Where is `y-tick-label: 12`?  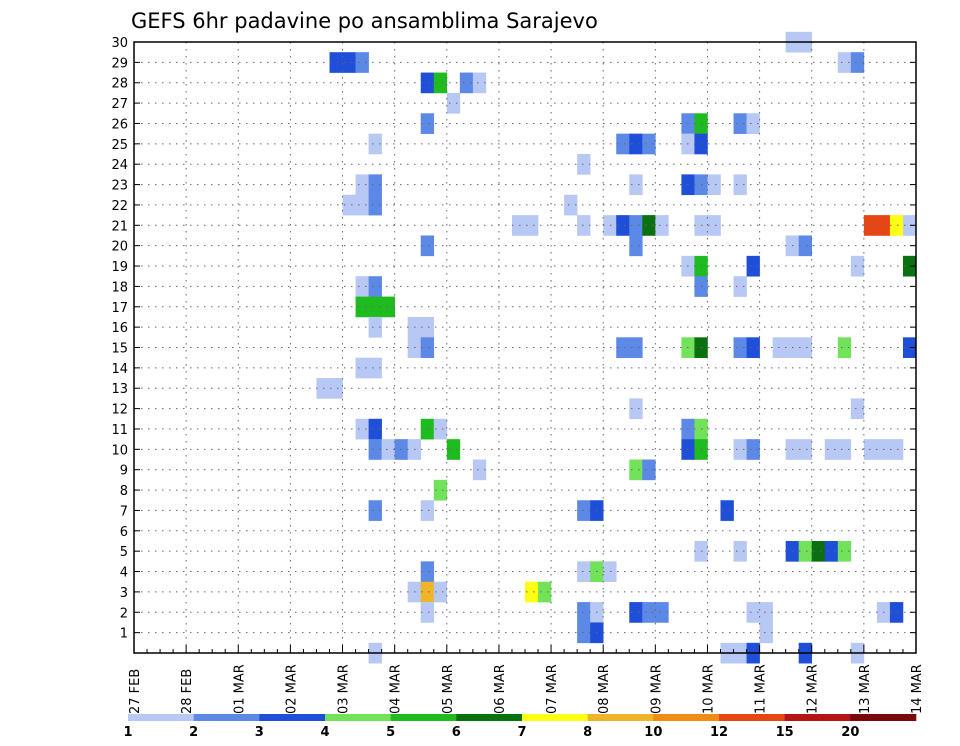 y-tick-label: 12 is located at coordinates (119, 410).